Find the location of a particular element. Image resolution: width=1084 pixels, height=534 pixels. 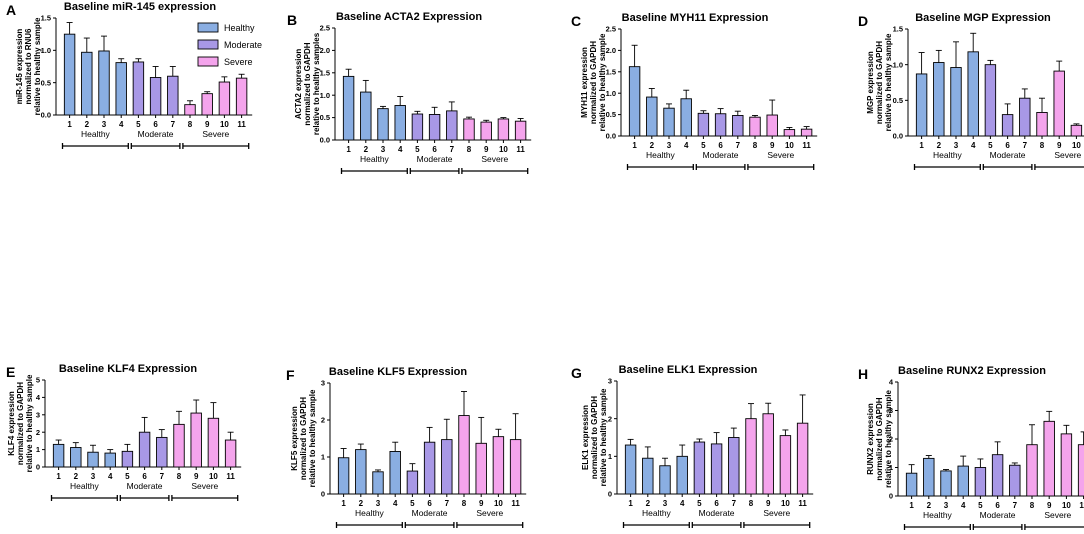

y-axis-label-line: ELK1 expression is located at coordinates (585, 437).